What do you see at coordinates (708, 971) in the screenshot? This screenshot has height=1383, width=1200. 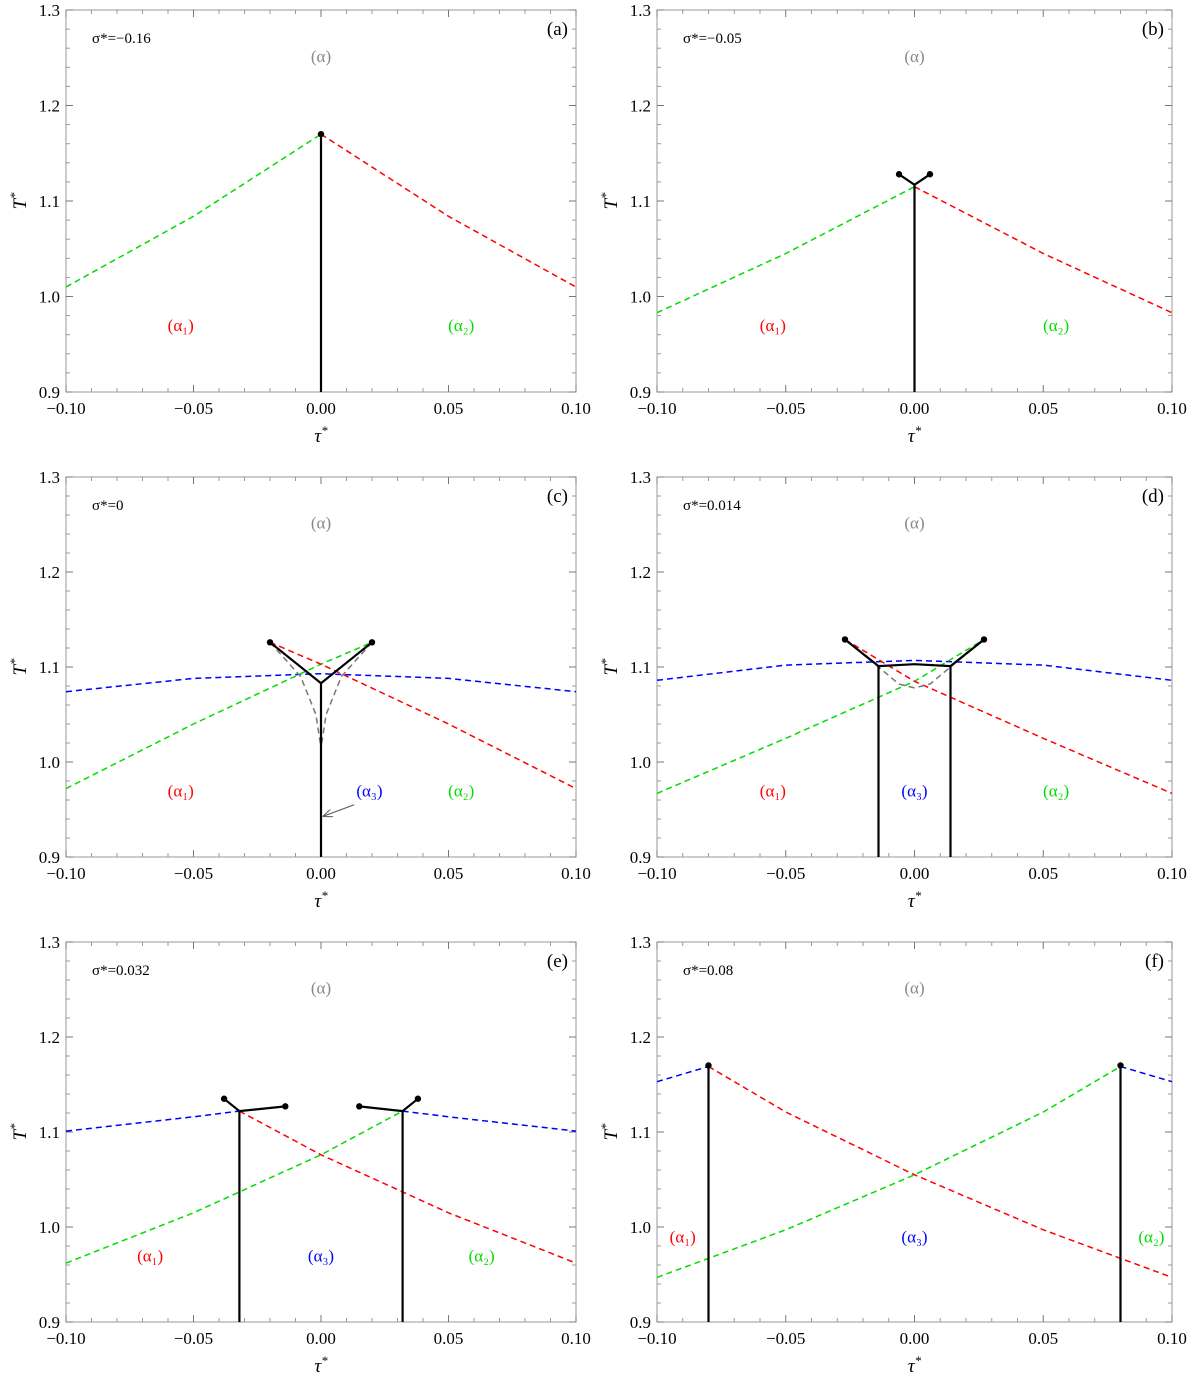 I see `sigma-value-label: σ*=0.08` at bounding box center [708, 971].